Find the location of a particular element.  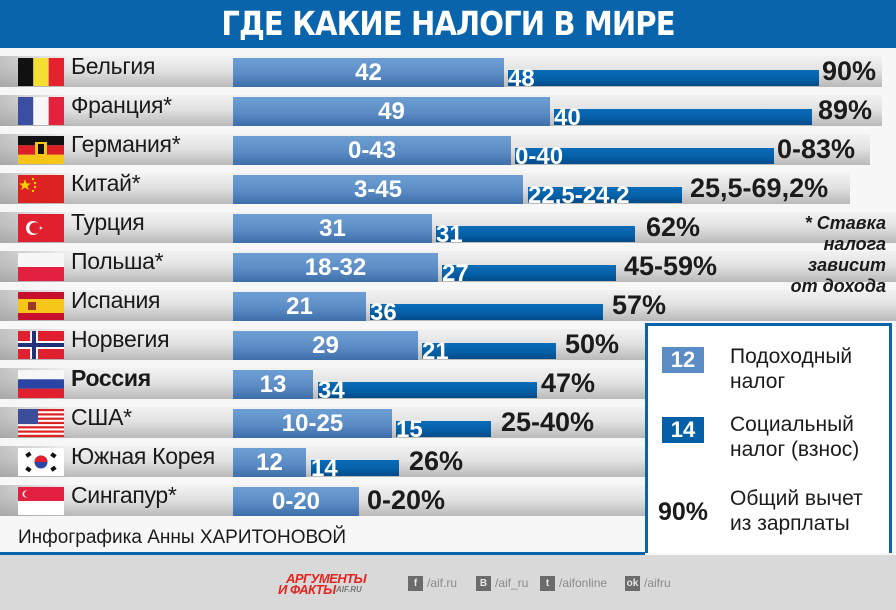

table-row: Южная Корея 12 14 26% is located at coordinates (448, 461).